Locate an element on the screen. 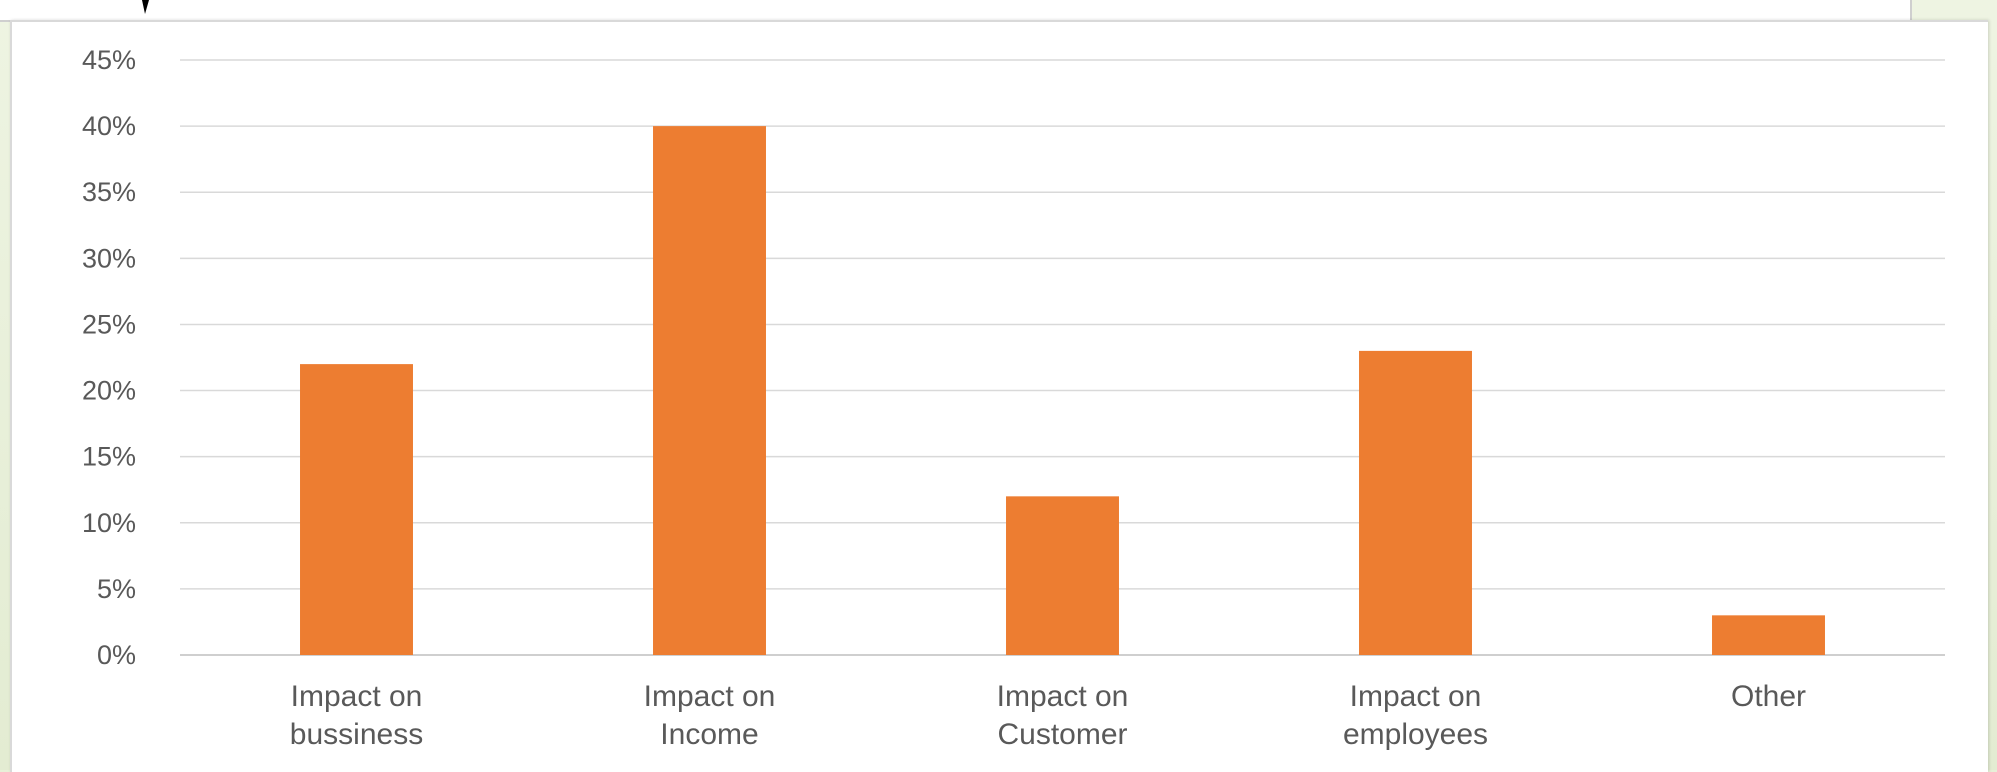 The height and width of the screenshot is (772, 1997). y-tick-label: 25% is located at coordinates (109, 324).